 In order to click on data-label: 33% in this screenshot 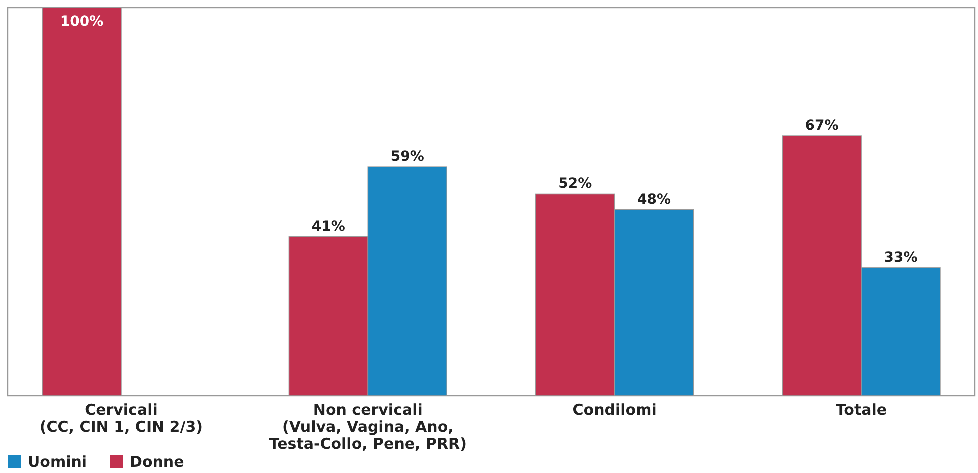, I will do `click(901, 258)`.